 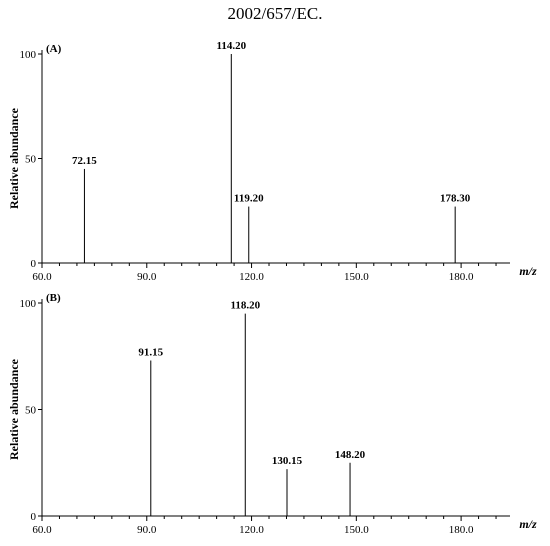 What do you see at coordinates (455, 199) in the screenshot?
I see `peak-label: 178.30` at bounding box center [455, 199].